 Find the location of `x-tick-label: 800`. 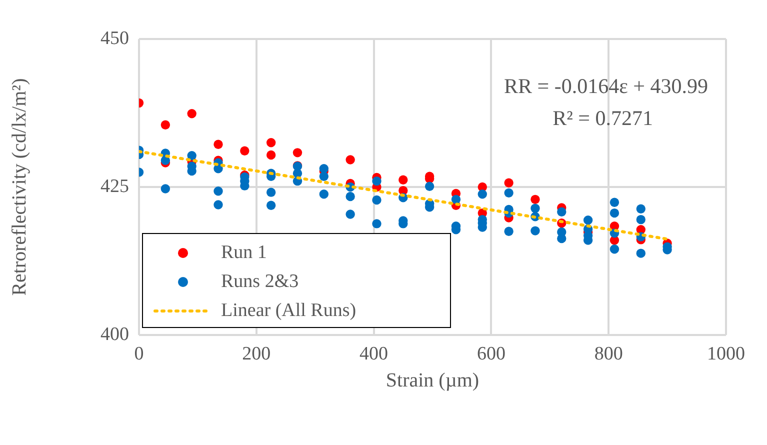

x-tick-label: 800 is located at coordinates (608, 353).